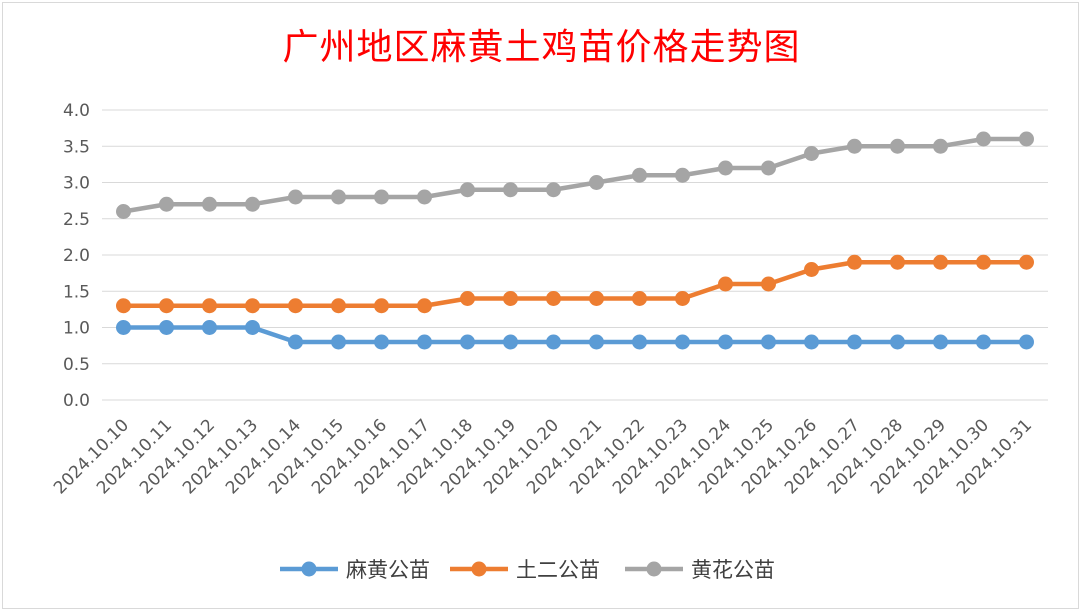 This screenshot has width=1083, height=613. What do you see at coordinates (76, 292) in the screenshot?
I see `y-tick-label: 1.5` at bounding box center [76, 292].